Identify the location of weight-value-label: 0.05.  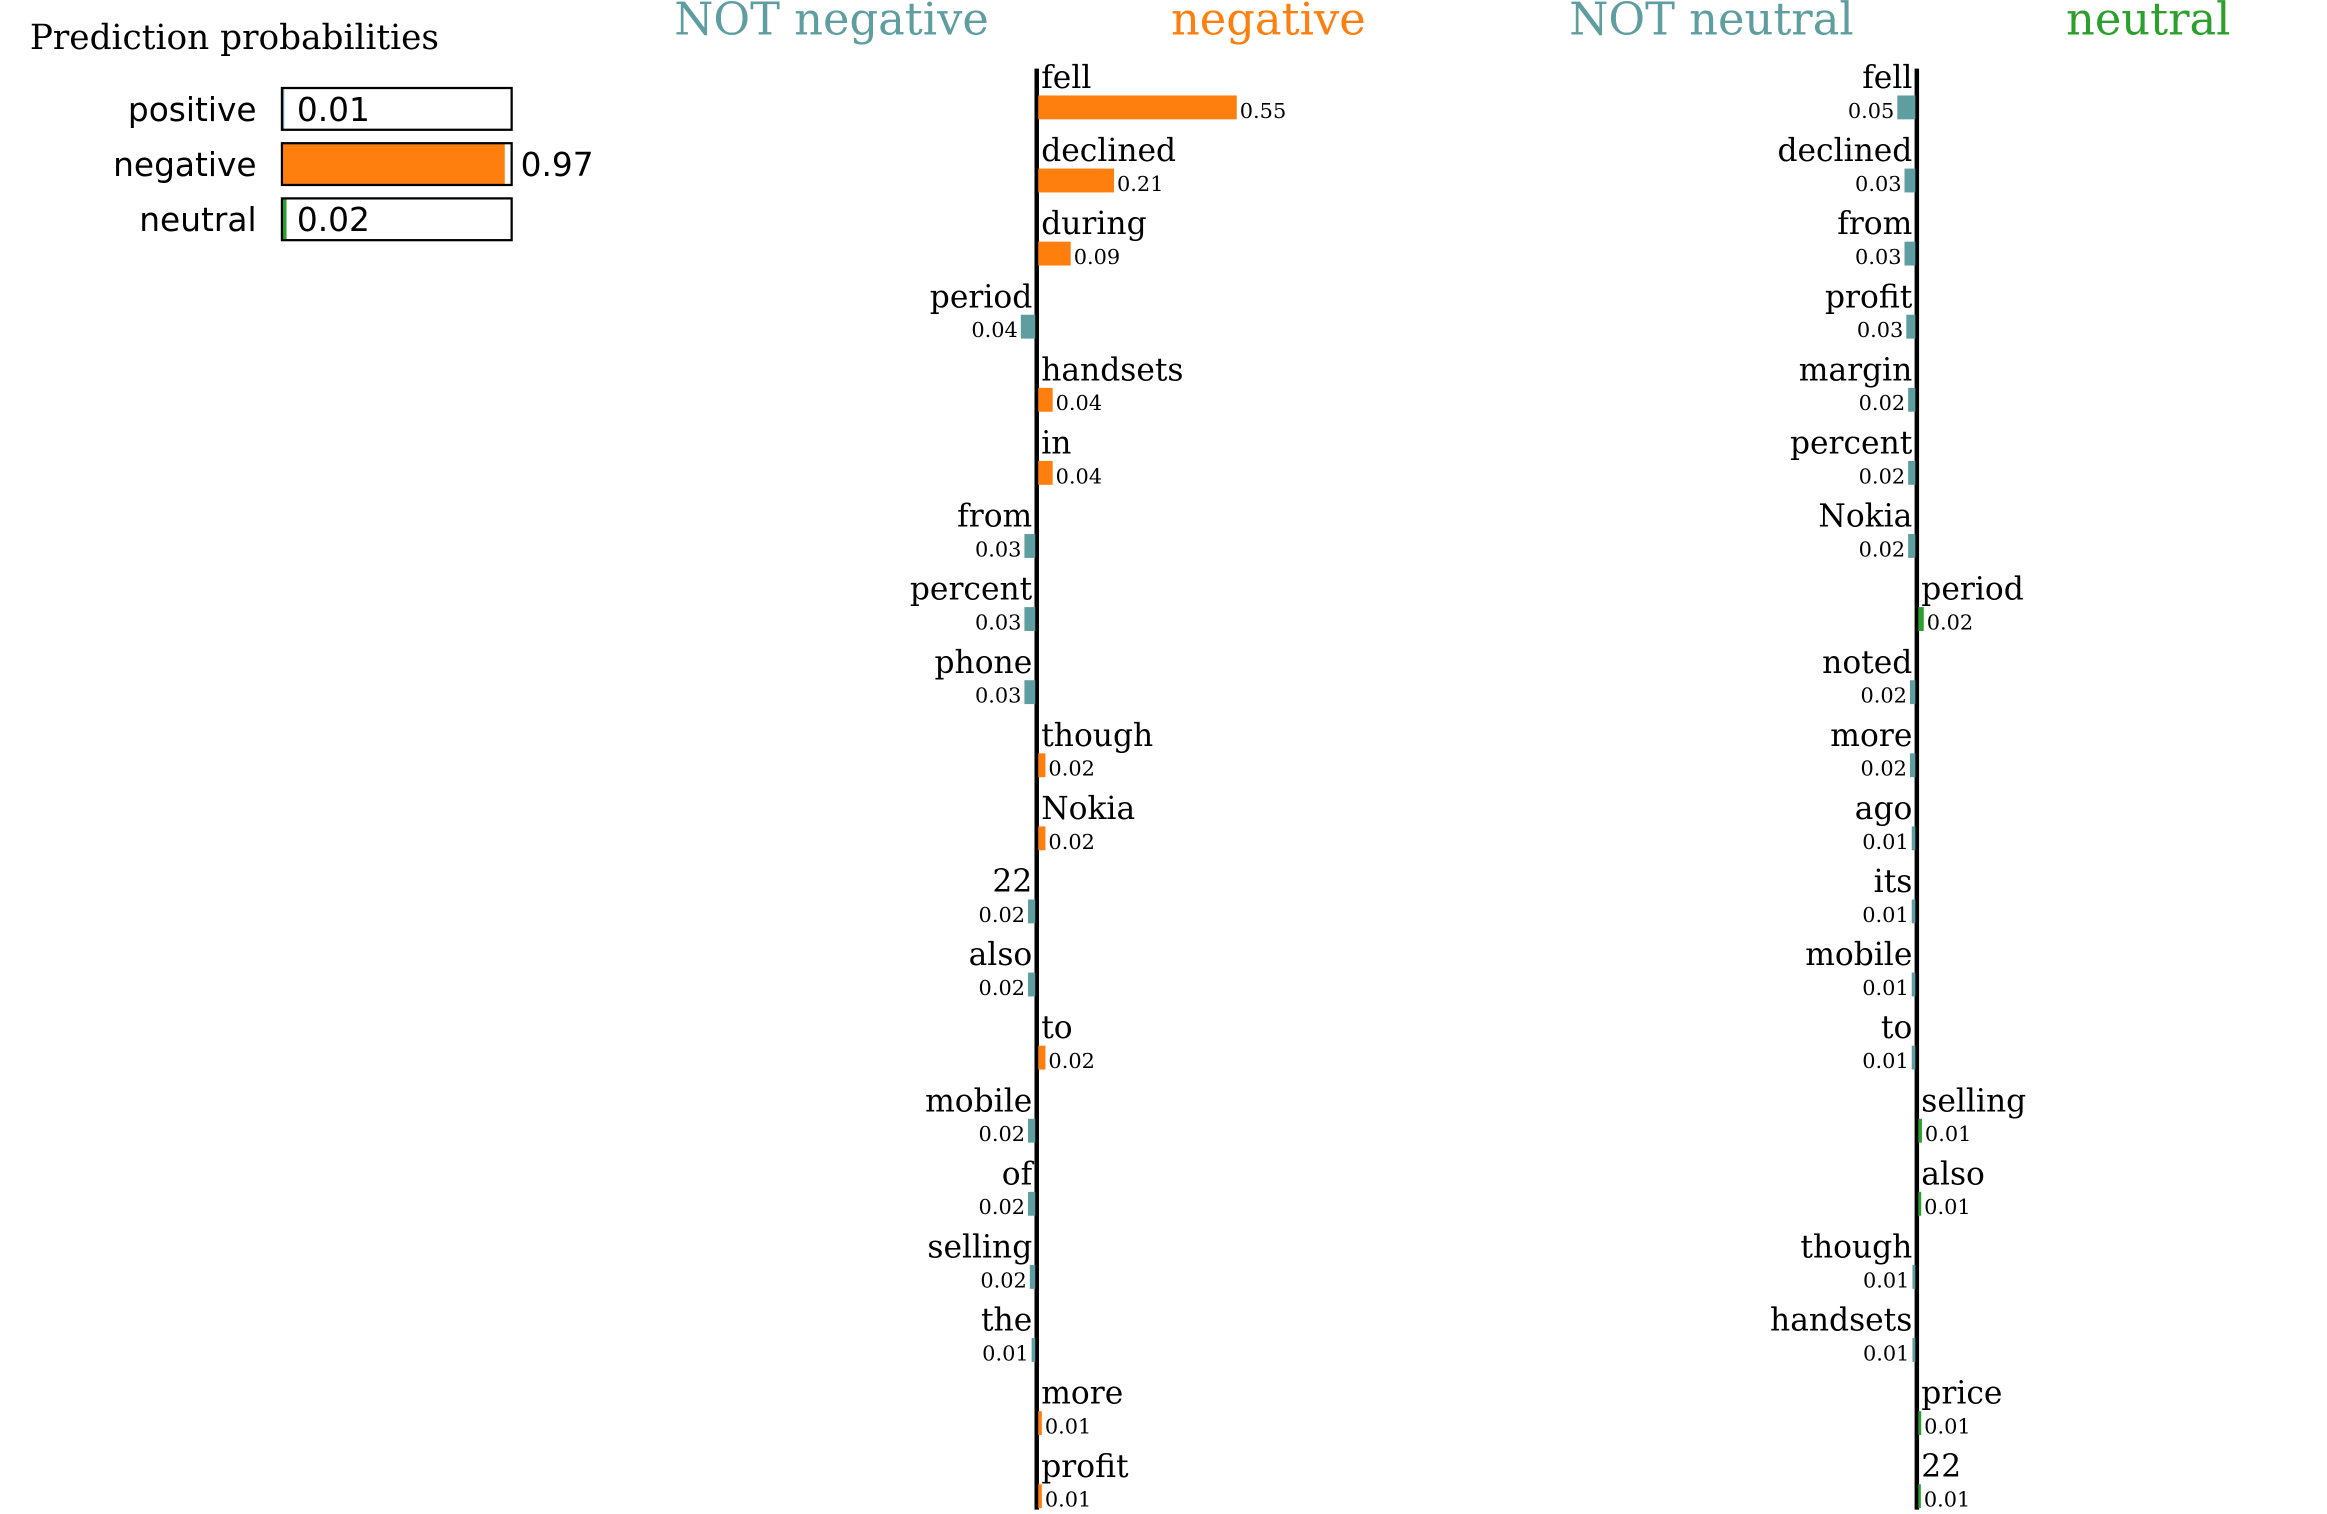
(1871, 111).